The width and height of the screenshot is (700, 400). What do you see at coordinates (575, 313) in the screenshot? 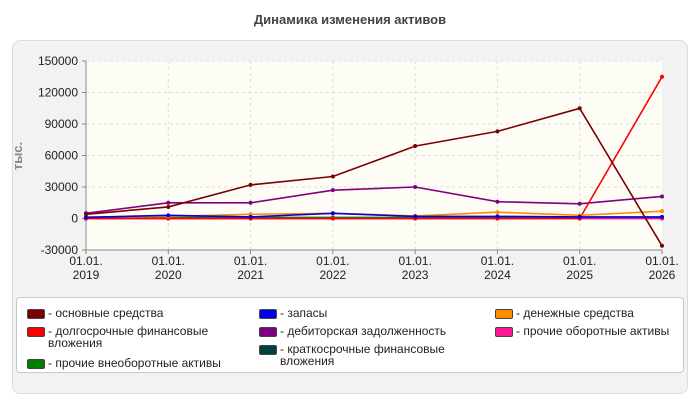
I see `legend-label: - денежные средства` at bounding box center [575, 313].